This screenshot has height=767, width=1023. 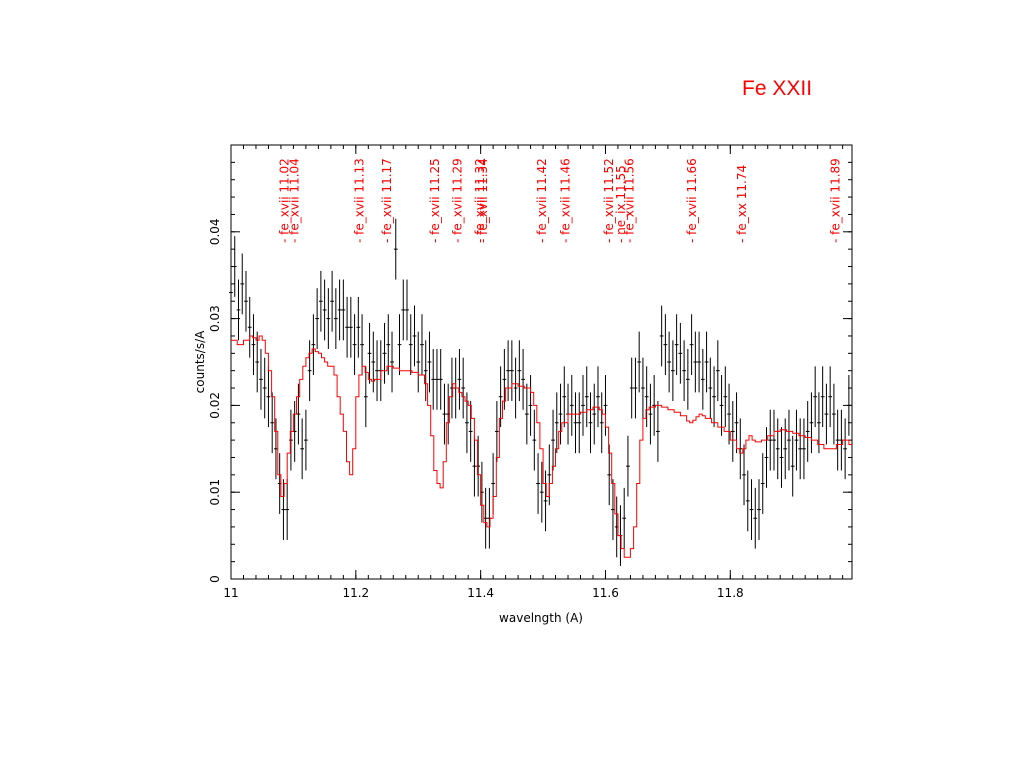 What do you see at coordinates (692, 200) in the screenshot?
I see `line-id-label: - fe_xvii 11.66` at bounding box center [692, 200].